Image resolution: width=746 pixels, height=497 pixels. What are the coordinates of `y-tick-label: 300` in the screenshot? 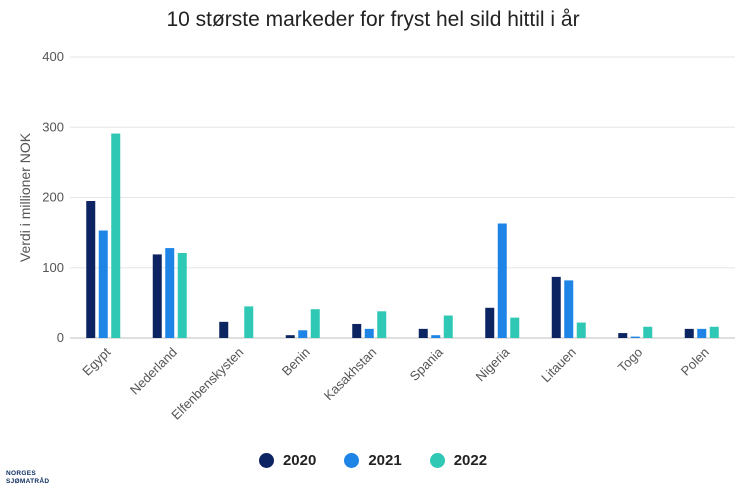 It's located at (53, 126).